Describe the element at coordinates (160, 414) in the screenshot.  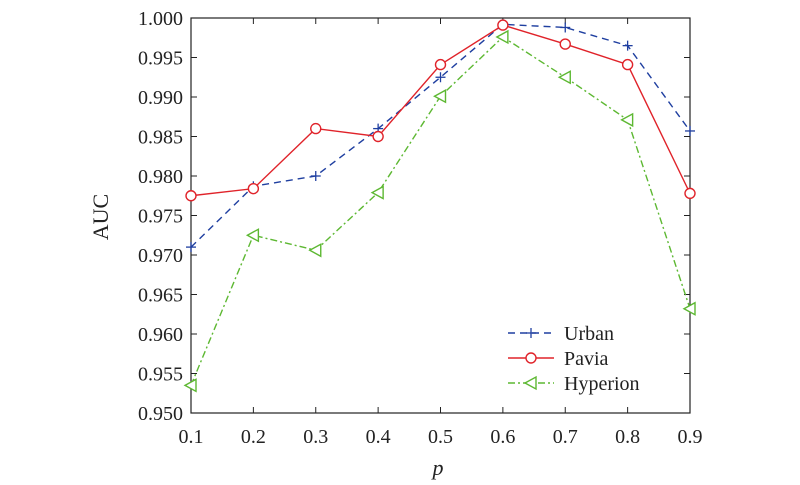
I see `y-tick-label: 0.950` at that location.